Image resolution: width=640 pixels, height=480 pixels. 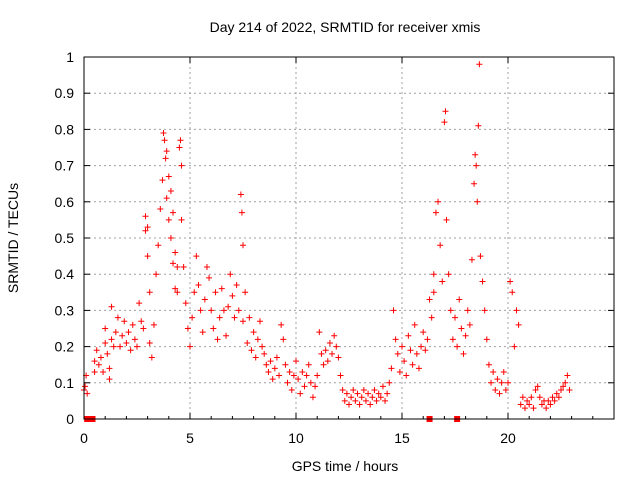 I want to click on x-tick-label: 5, so click(x=190, y=438).